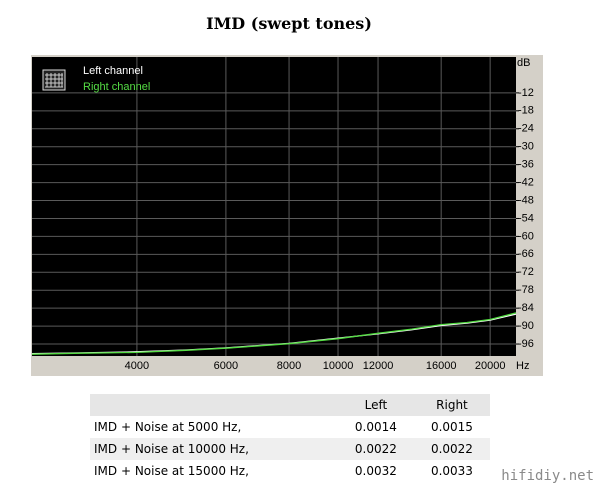 The width and height of the screenshot is (600, 493). I want to click on y-tick-label: -48, so click(526, 200).